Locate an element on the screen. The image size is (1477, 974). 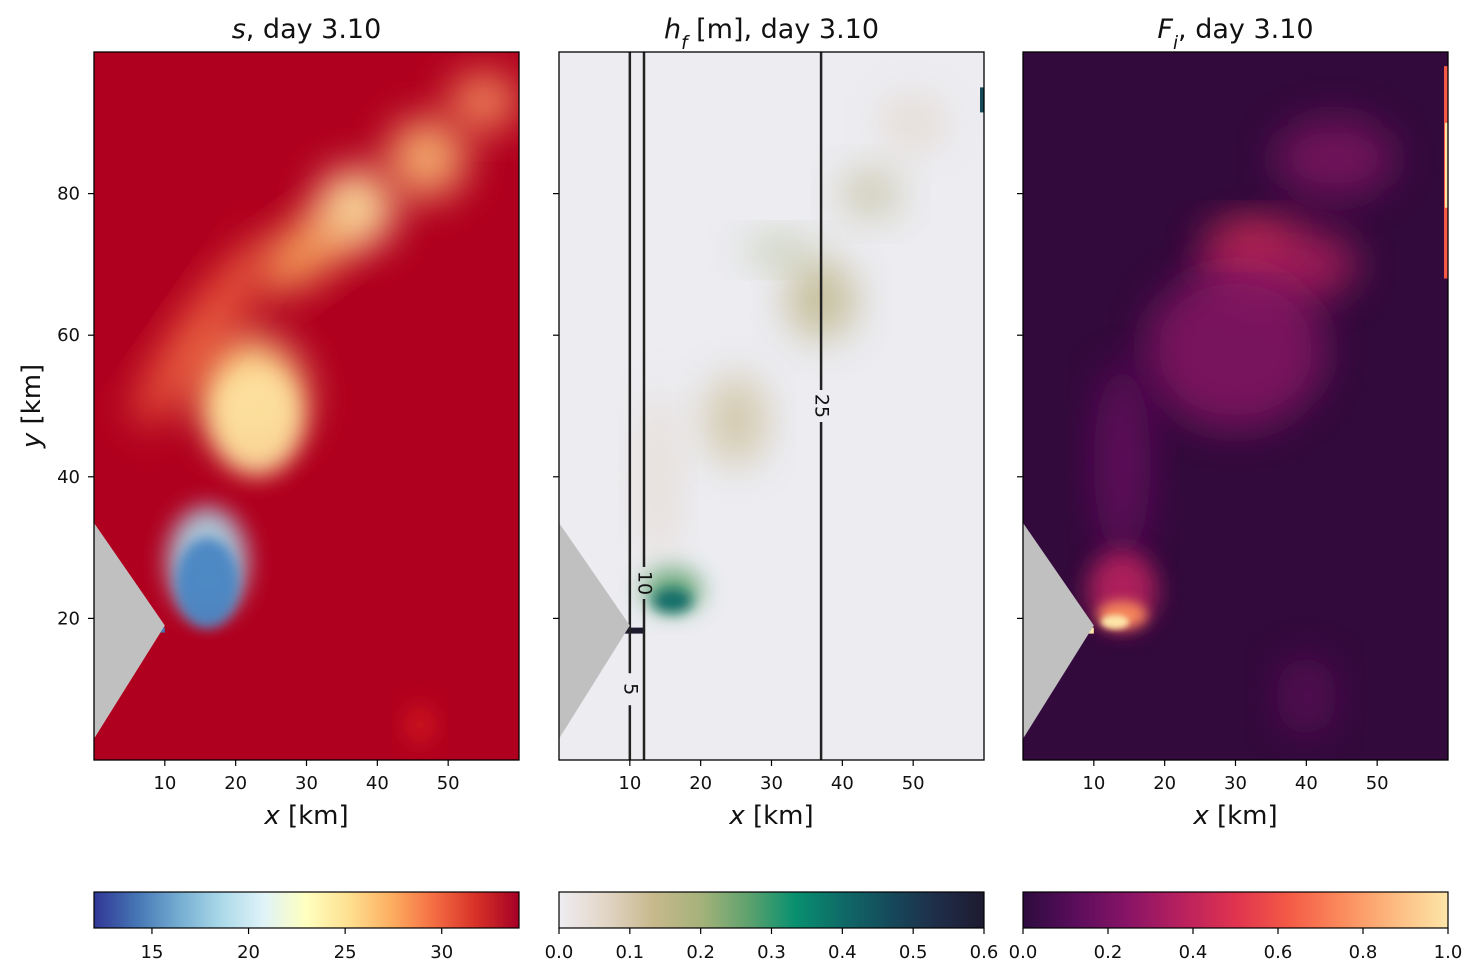
panel-title-var: F is located at coordinates (1165, 29).